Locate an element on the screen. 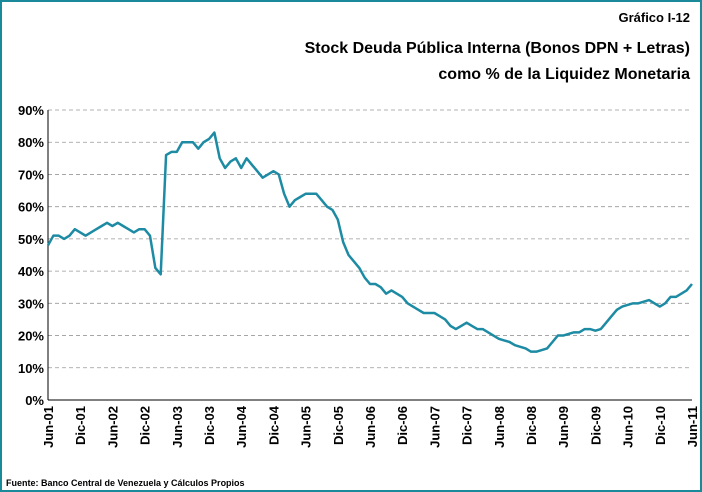 The image size is (702, 492). x-tick-label: Jun-01 is located at coordinates (48, 427).